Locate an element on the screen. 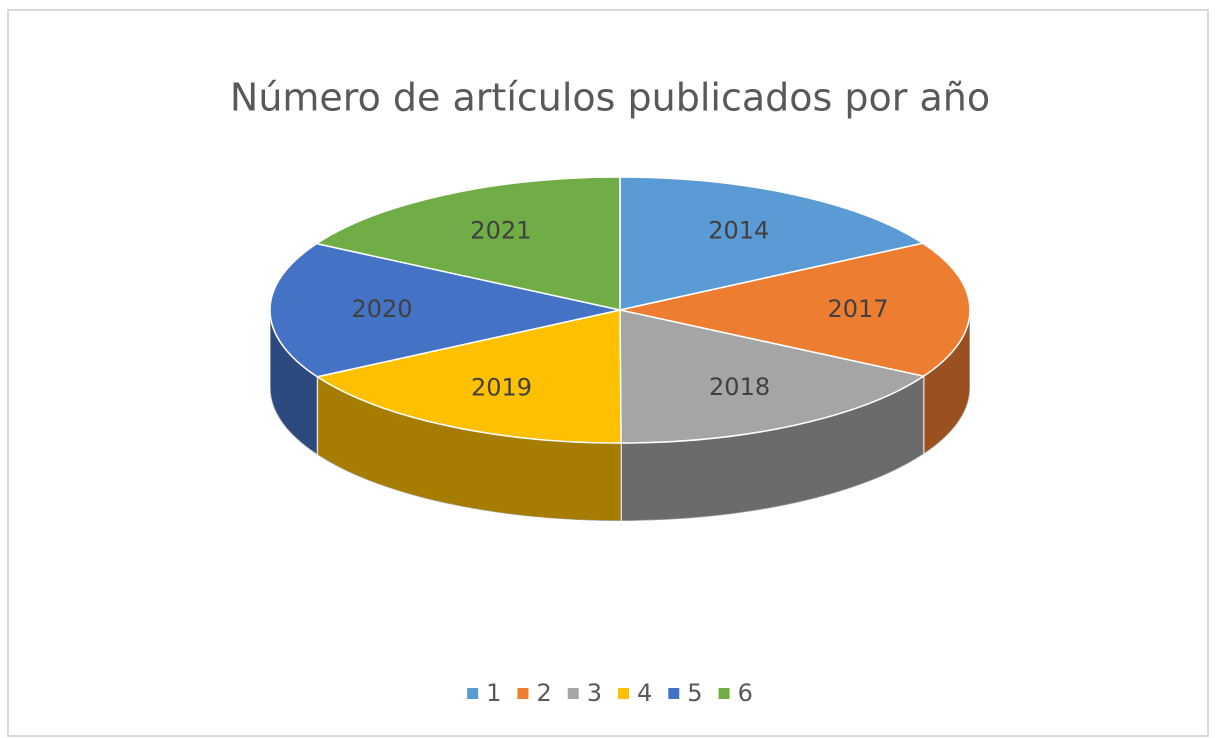 The width and height of the screenshot is (1217, 738). legend-label: 5 is located at coordinates (694, 693).